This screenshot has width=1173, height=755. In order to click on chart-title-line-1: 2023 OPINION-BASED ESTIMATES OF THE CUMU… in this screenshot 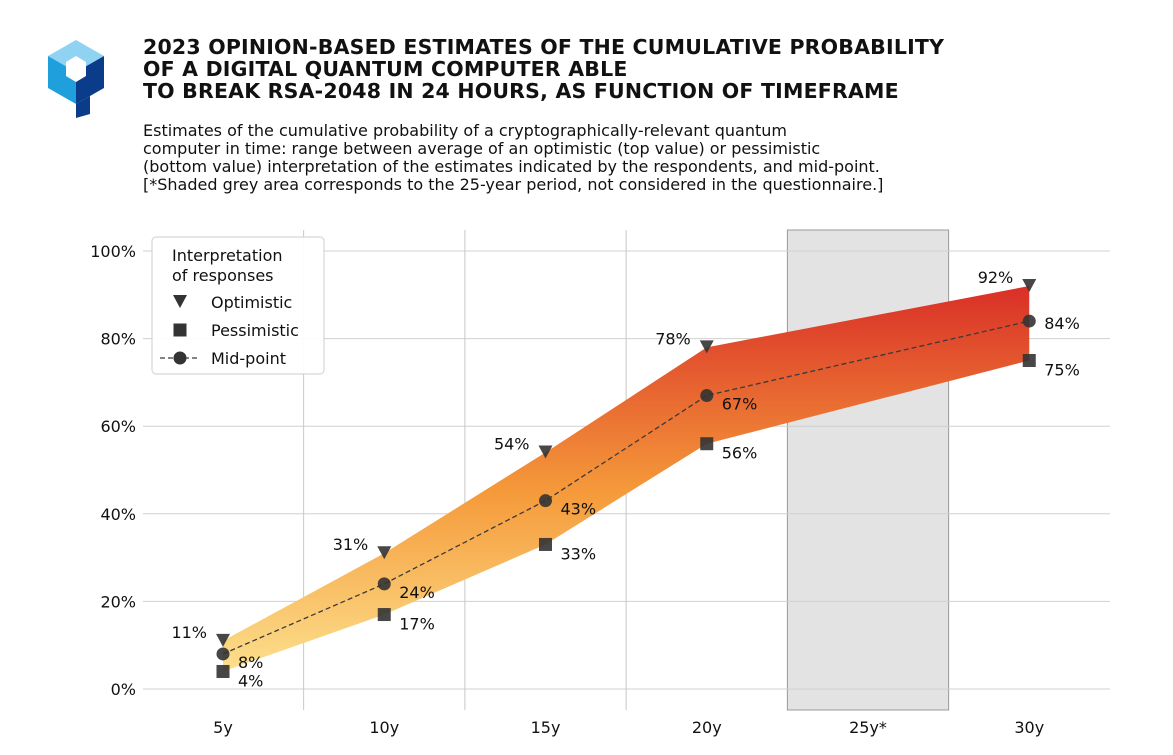, I will do `click(544, 47)`.